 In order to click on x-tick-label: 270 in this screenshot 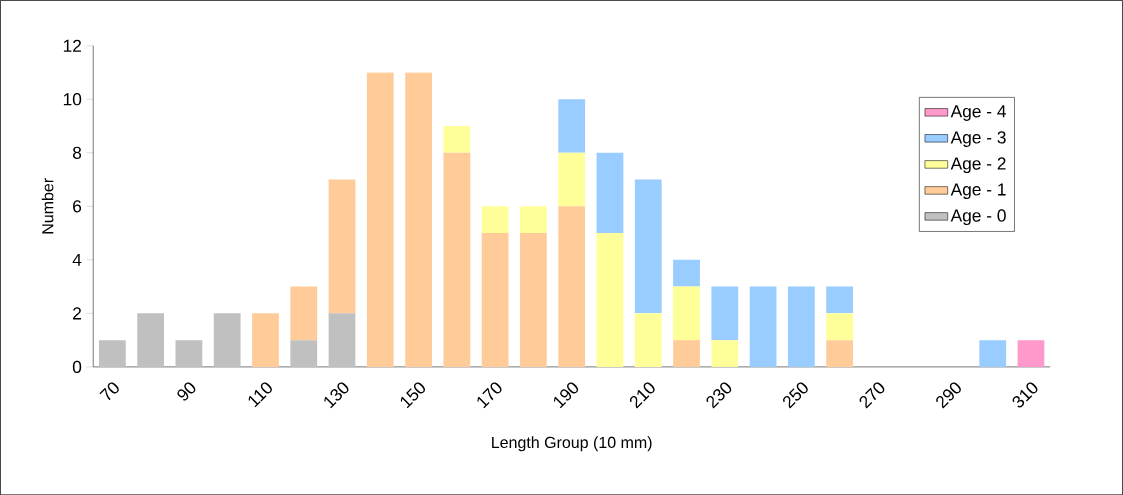, I will do `click(872, 395)`.